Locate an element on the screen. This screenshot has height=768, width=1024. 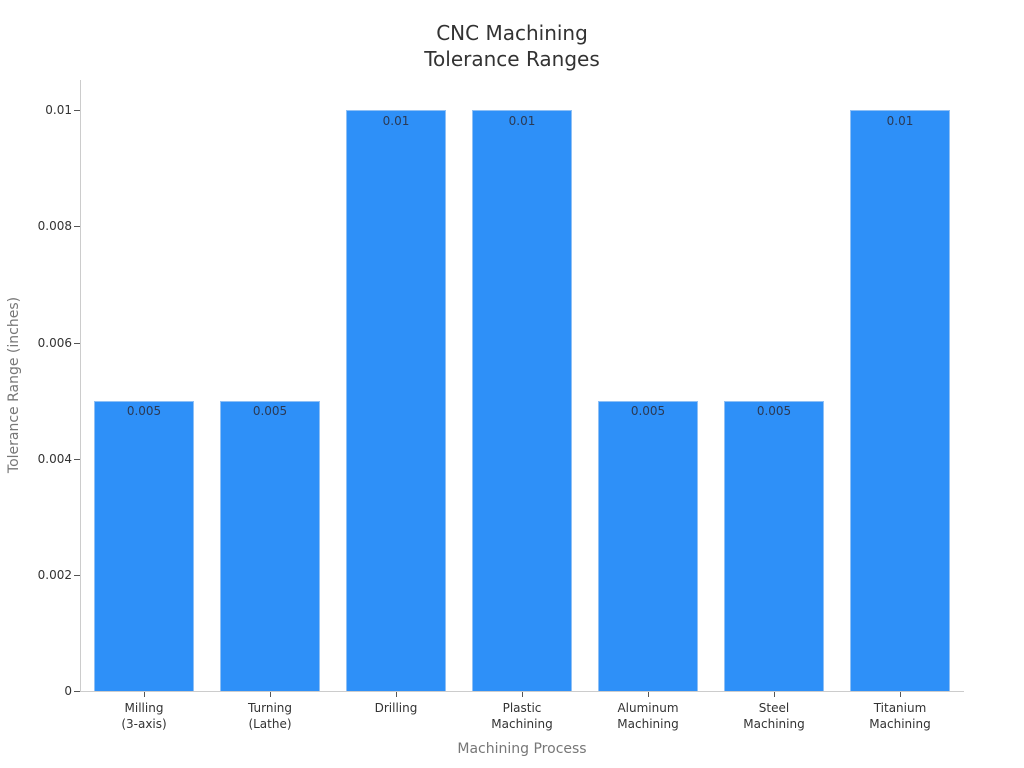
x-tick-label-line: (3-axis) is located at coordinates (144, 724).